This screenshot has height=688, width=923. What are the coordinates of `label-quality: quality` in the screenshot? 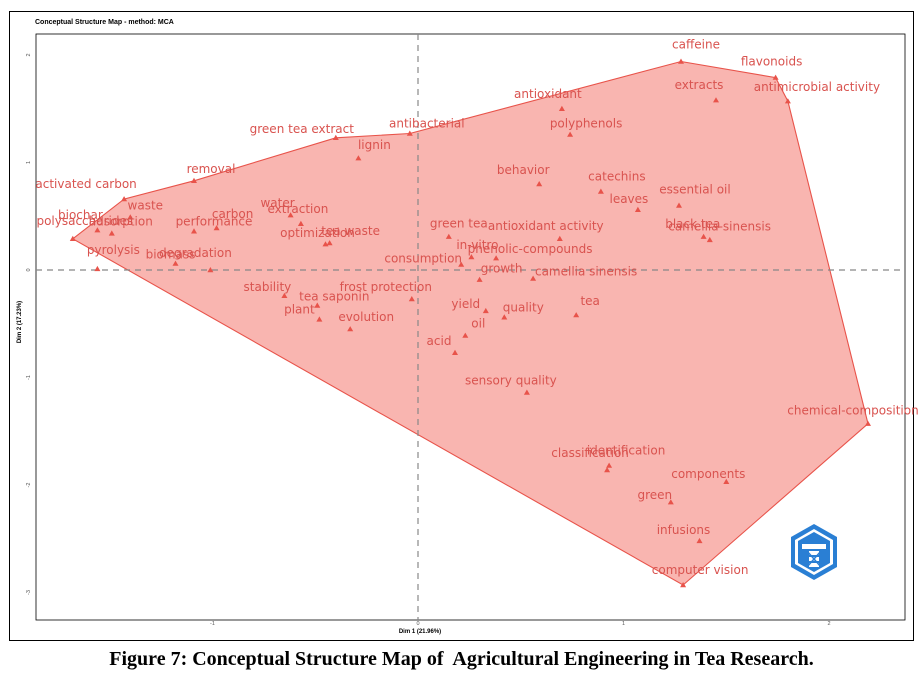 It's located at (523, 307).